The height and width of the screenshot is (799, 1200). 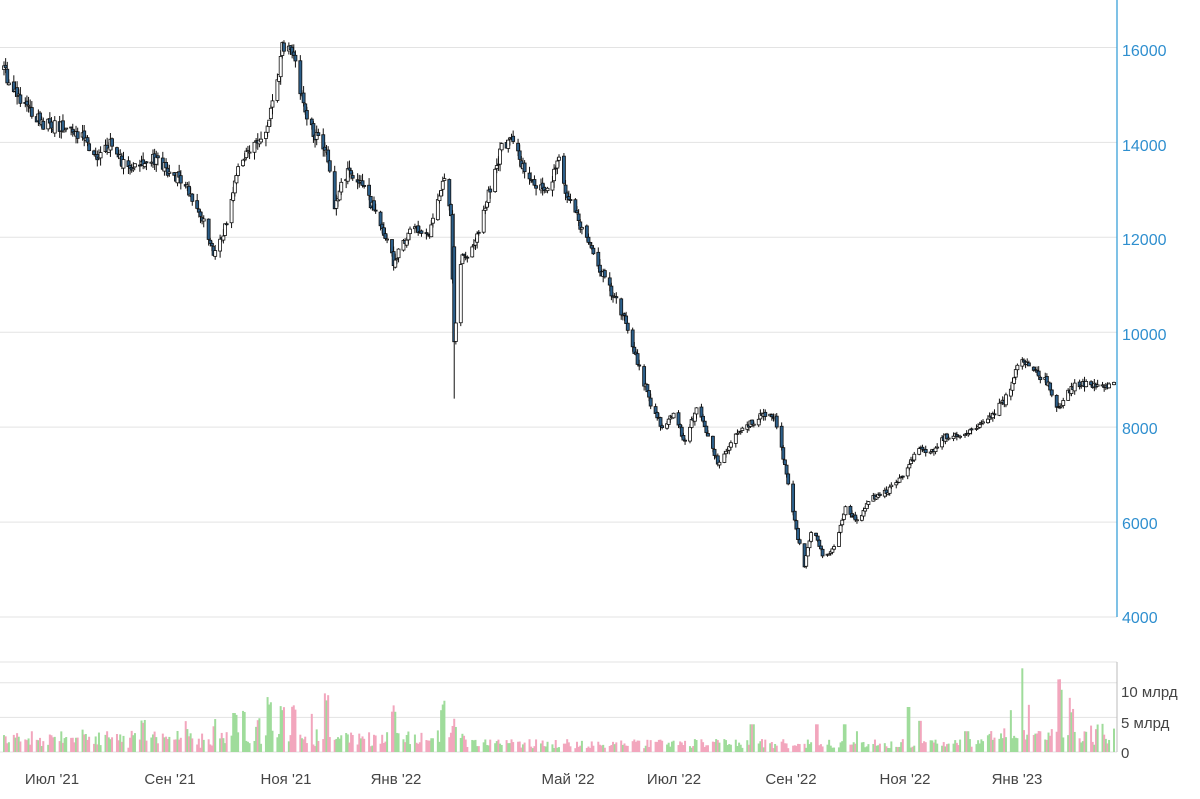 I want to click on time-tick-label: Июл '22, so click(x=674, y=779).